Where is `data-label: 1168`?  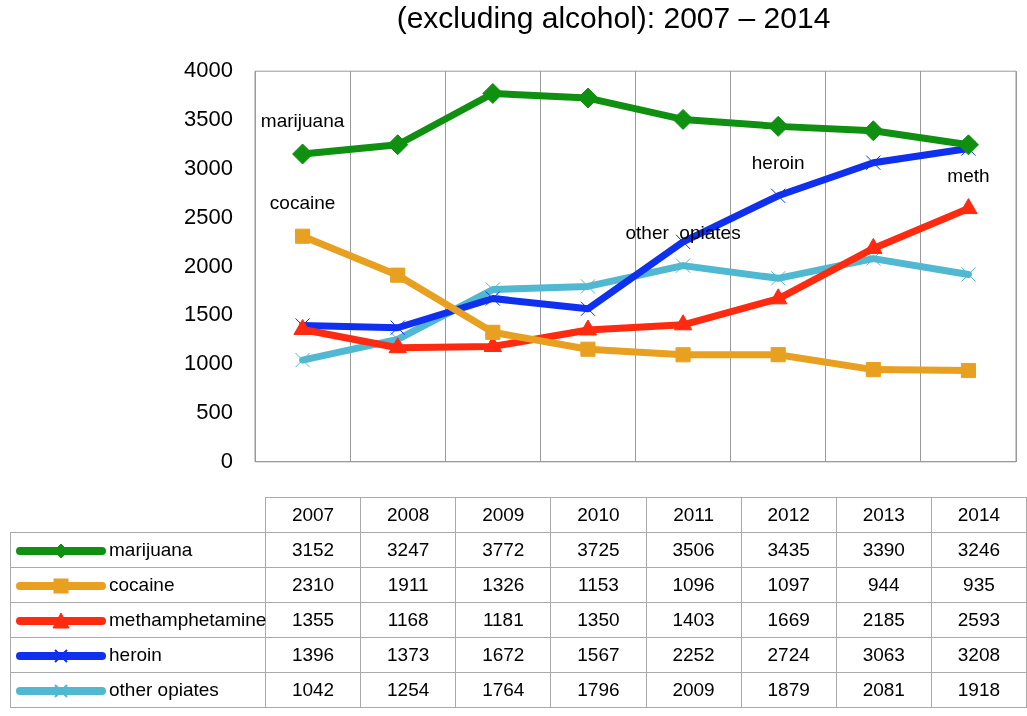
data-label: 1168 is located at coordinates (408, 620).